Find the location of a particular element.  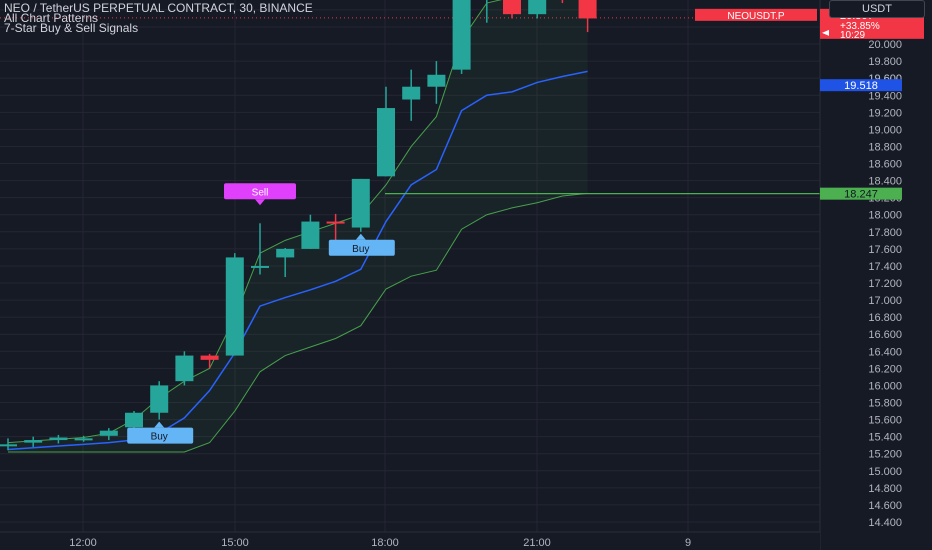

price-tick-label: 15.200 is located at coordinates (885, 455).